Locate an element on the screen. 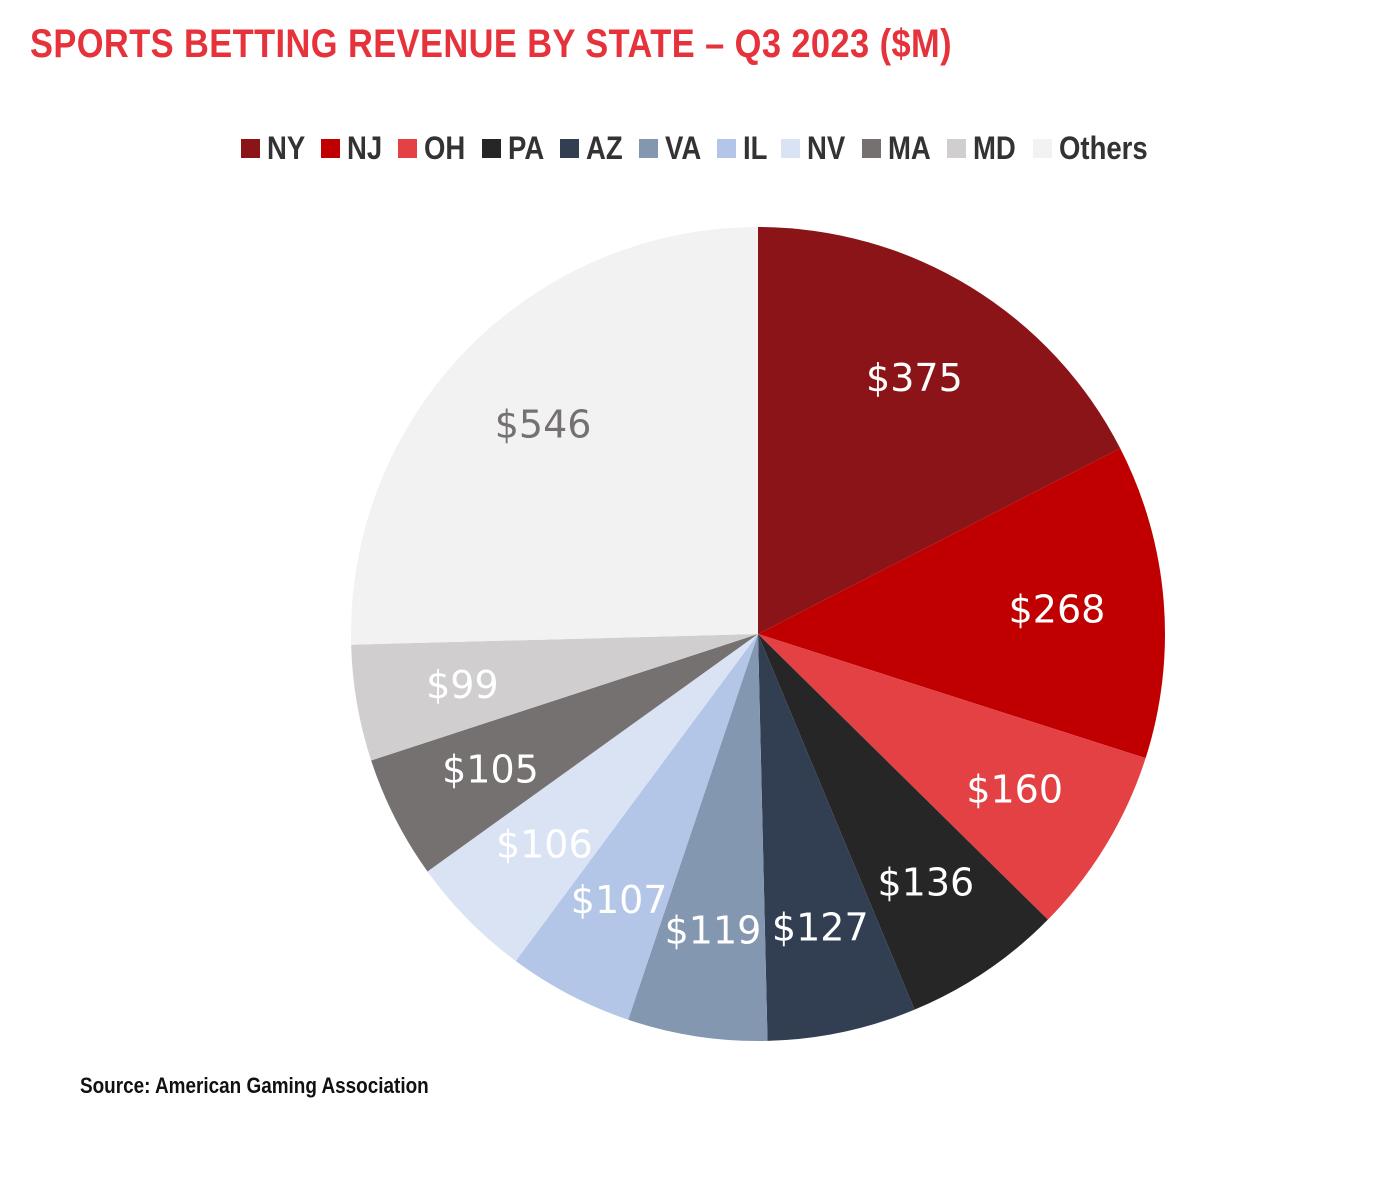 Image resolution: width=1397 pixels, height=1196 pixels. pie-slice-ny is located at coordinates (939, 430).